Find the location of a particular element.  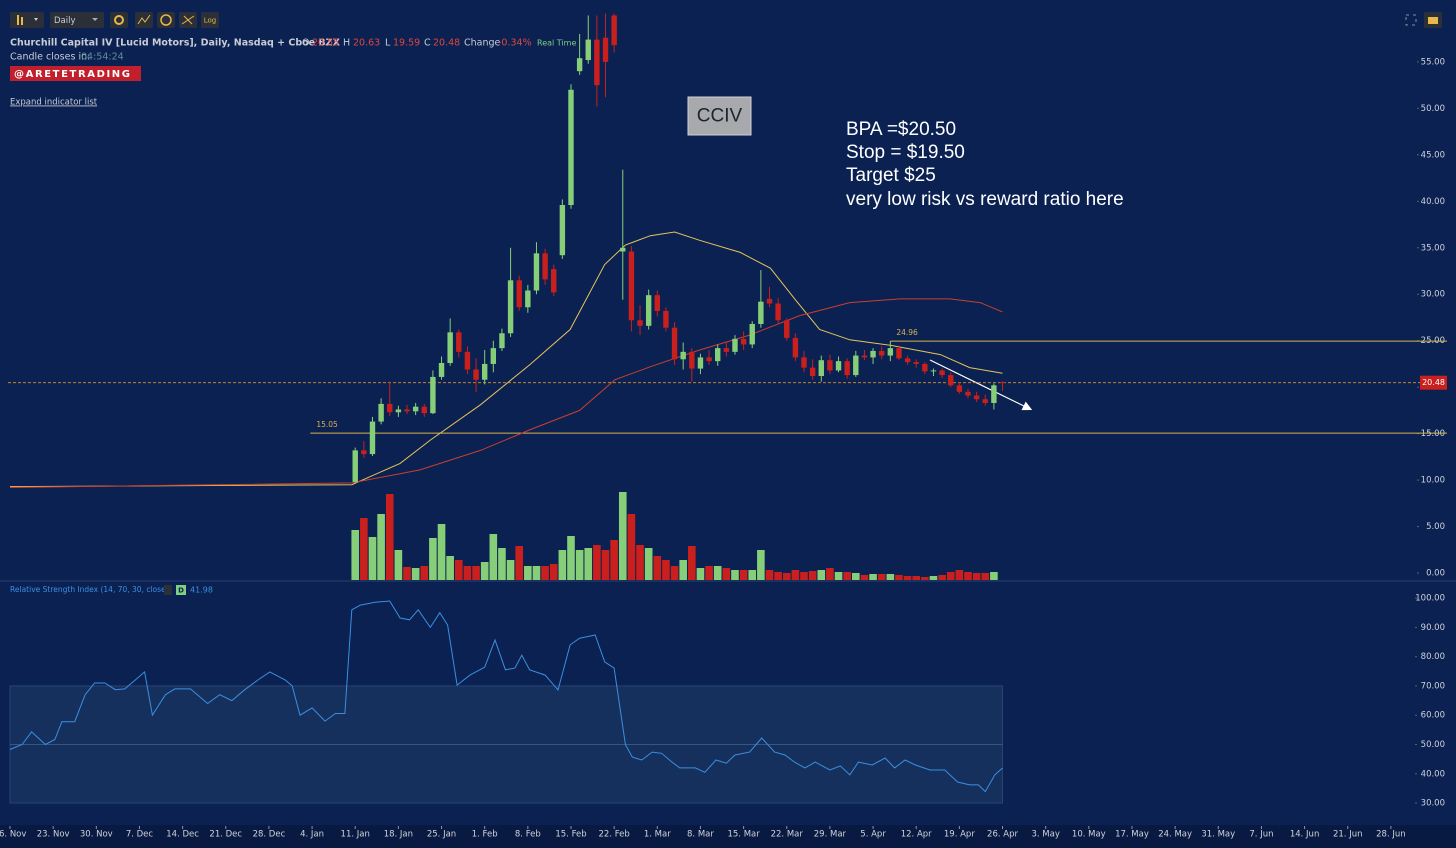

x-tick-label: 8. Feb is located at coordinates (528, 835).